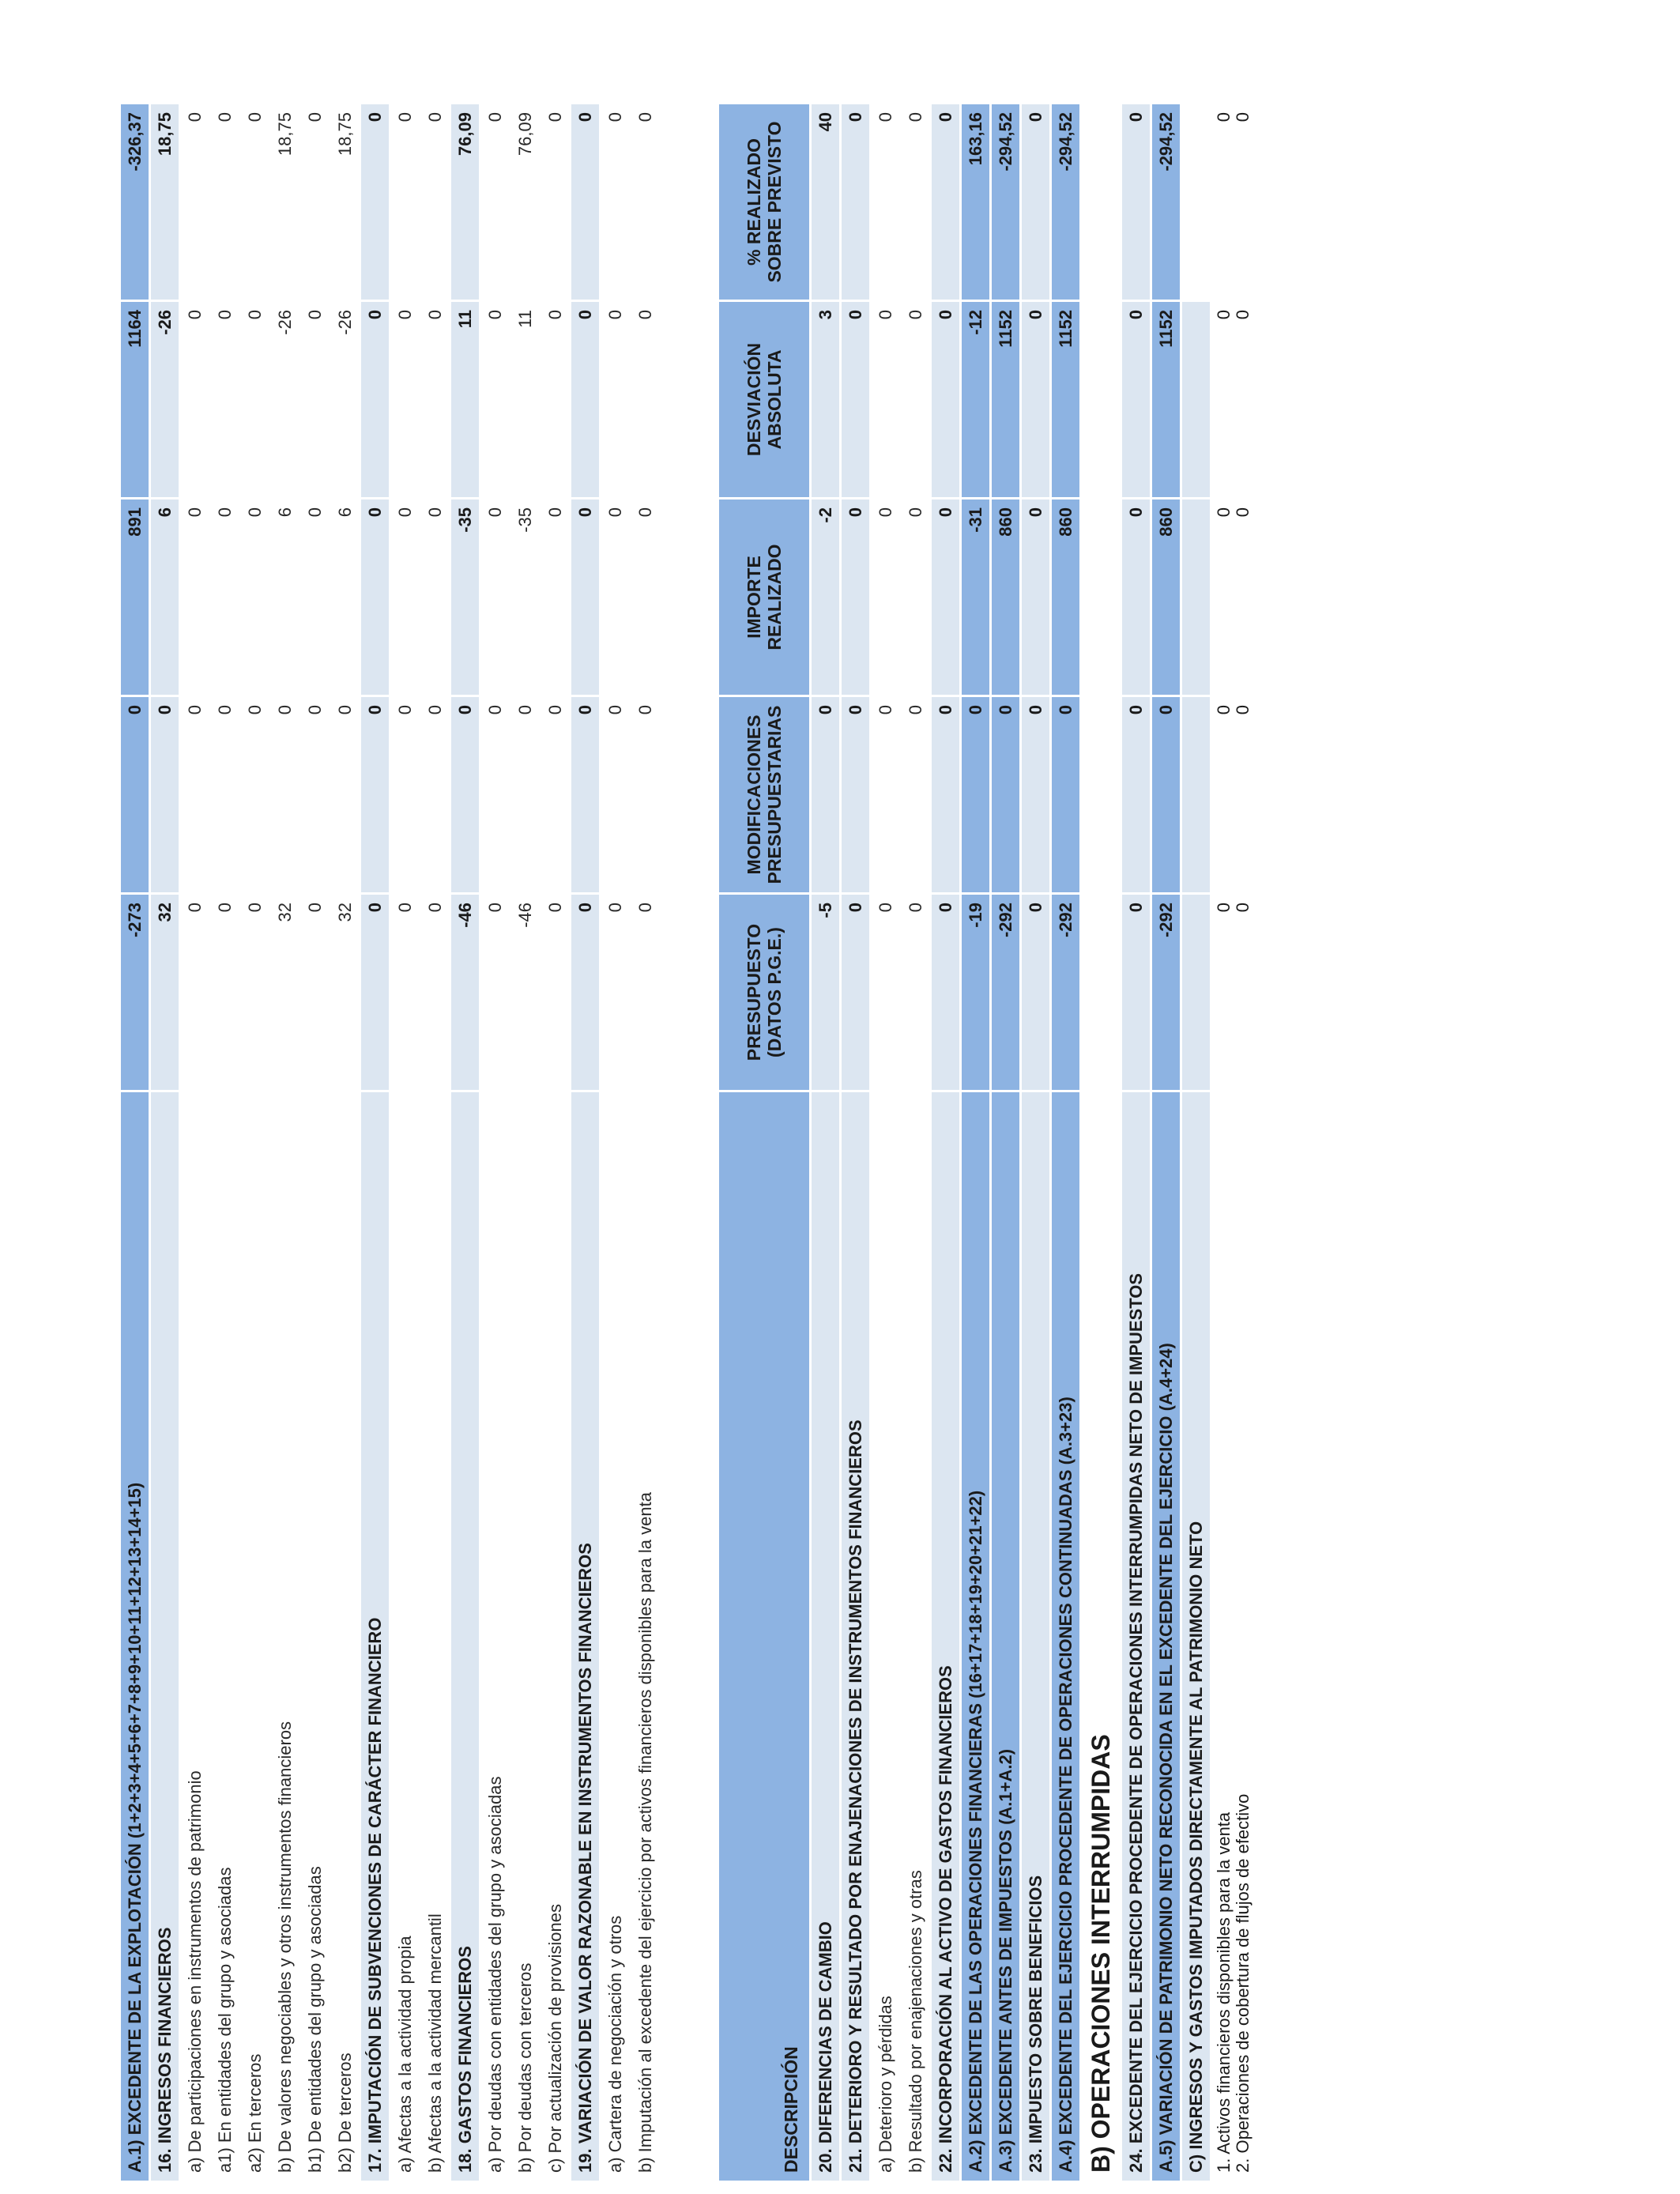 The width and height of the screenshot is (1680, 2194). Describe the element at coordinates (916, 1636) in the screenshot. I see `row-label: b) Resultado por enajenaciones y otras` at that location.